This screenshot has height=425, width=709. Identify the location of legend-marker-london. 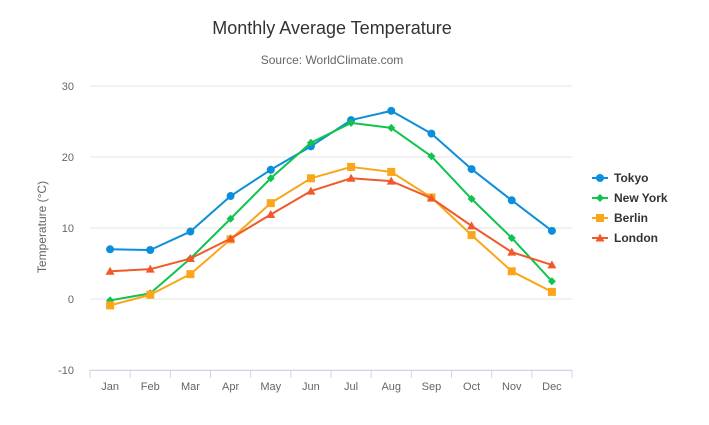
(600, 237).